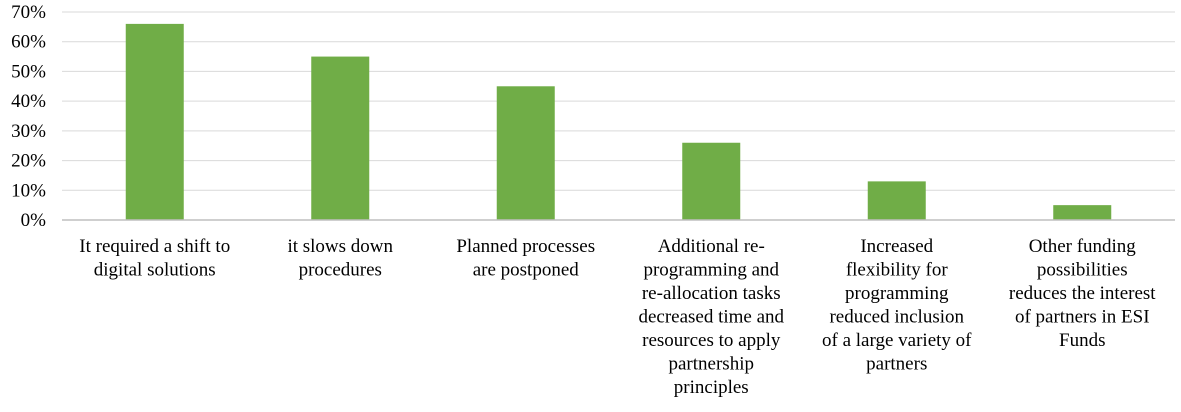 The image size is (1181, 412). What do you see at coordinates (340, 246) in the screenshot?
I see `x-category-label-line: it slows down` at bounding box center [340, 246].